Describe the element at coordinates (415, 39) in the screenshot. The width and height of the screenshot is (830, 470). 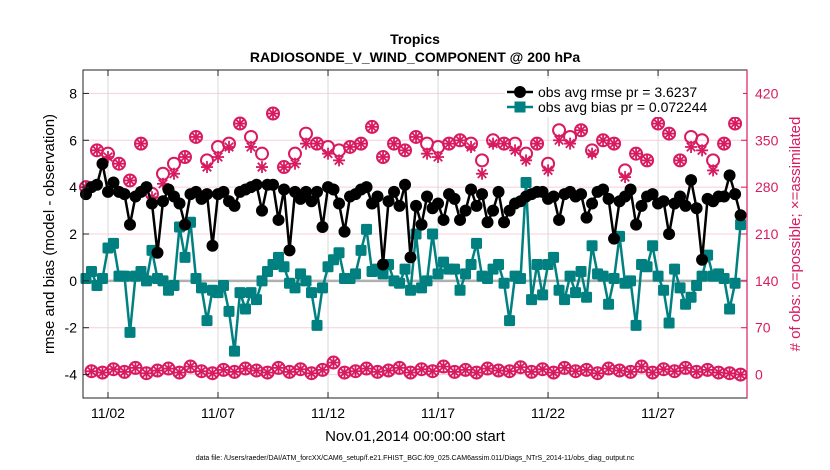
I see `chart-title: Tropics` at that location.